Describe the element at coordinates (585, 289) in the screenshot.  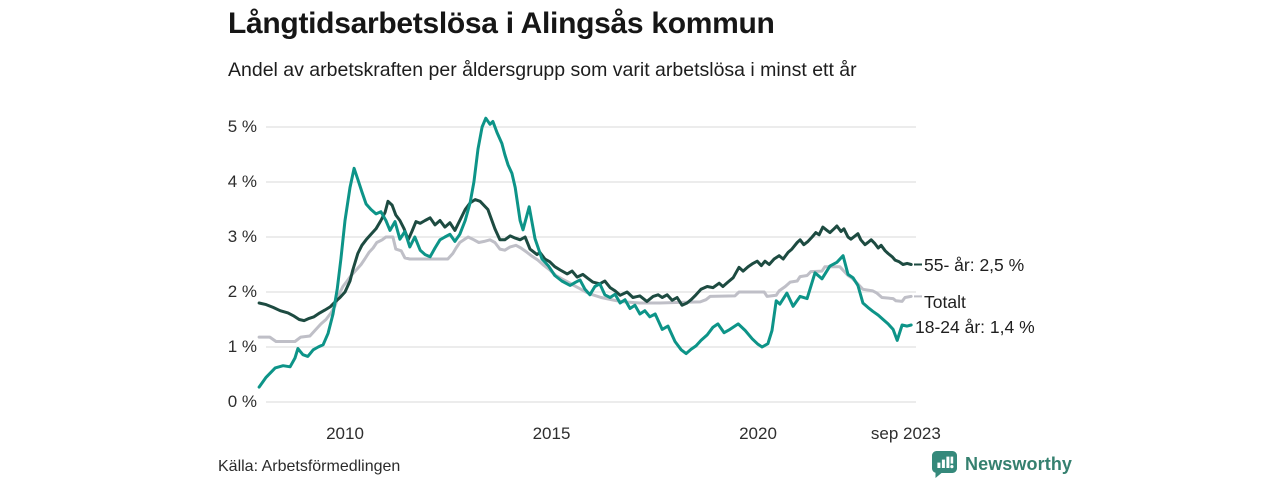
I see `series-line-totalt` at that location.